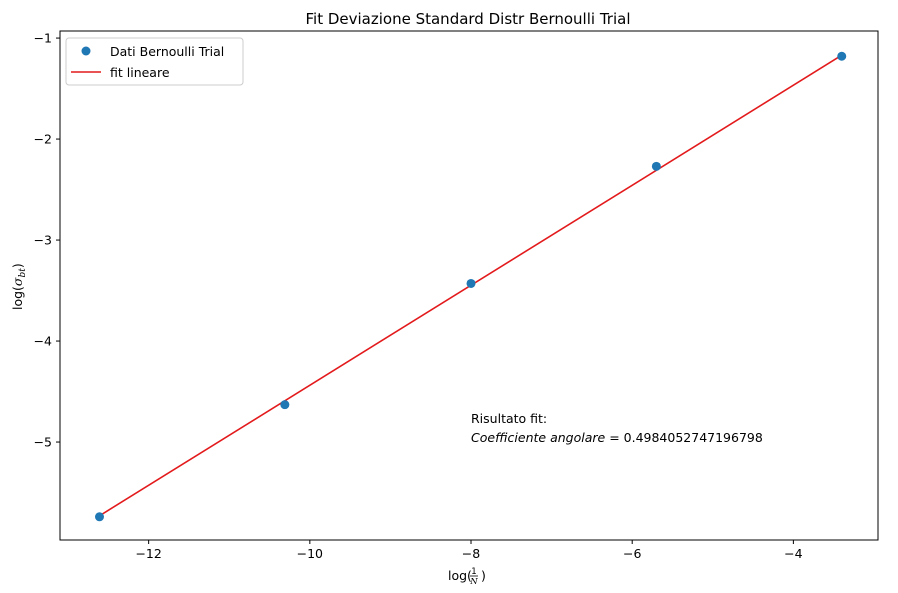 The width and height of the screenshot is (898, 593). What do you see at coordinates (43, 139) in the screenshot?
I see `y-tick-label: −2` at bounding box center [43, 139].